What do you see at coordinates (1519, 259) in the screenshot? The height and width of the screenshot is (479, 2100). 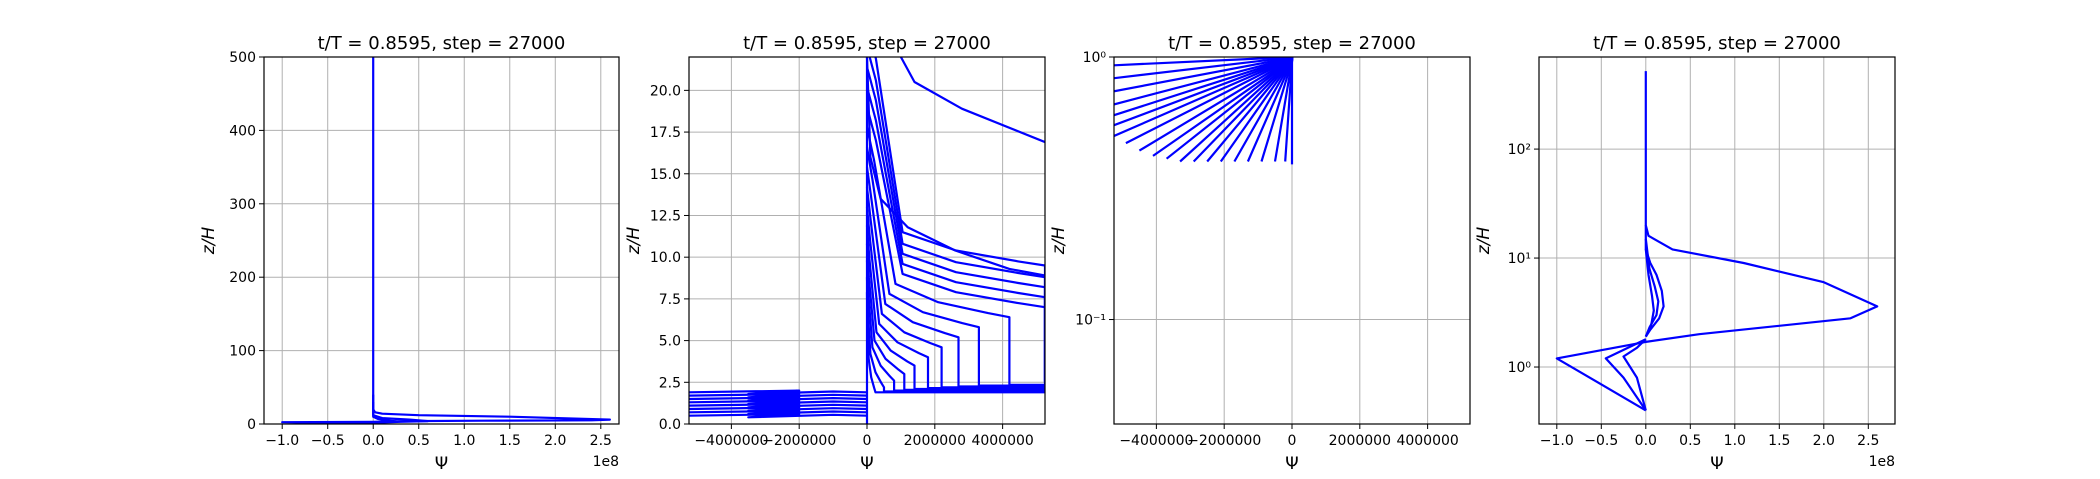 I see `y-tick-label: 10¹` at bounding box center [1519, 259].